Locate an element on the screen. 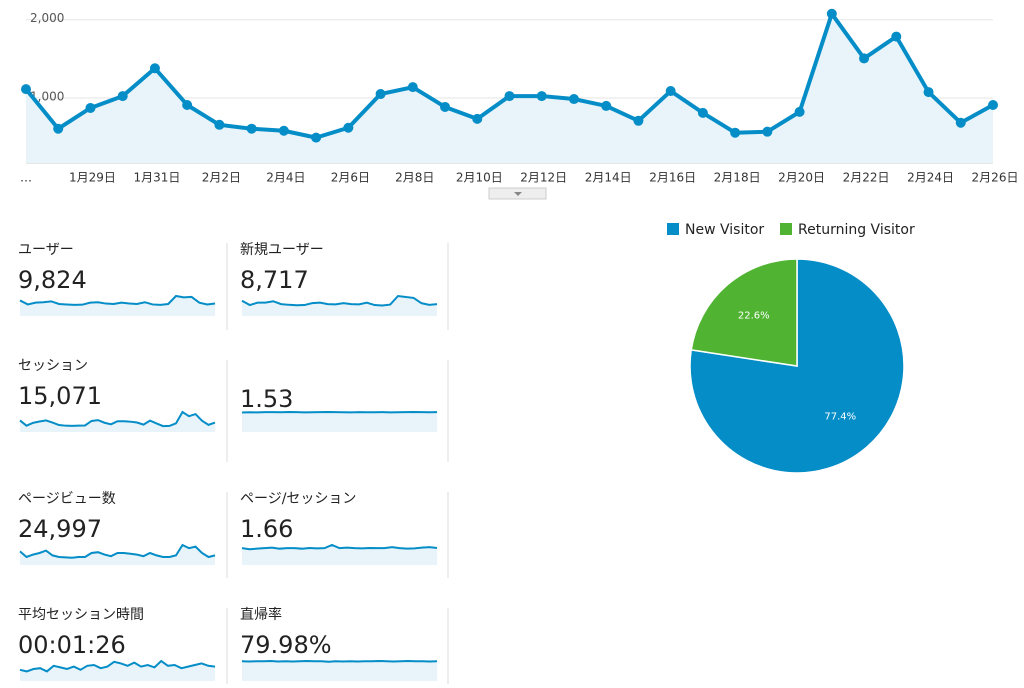  y-tick-label: 1,000 is located at coordinates (47, 97).